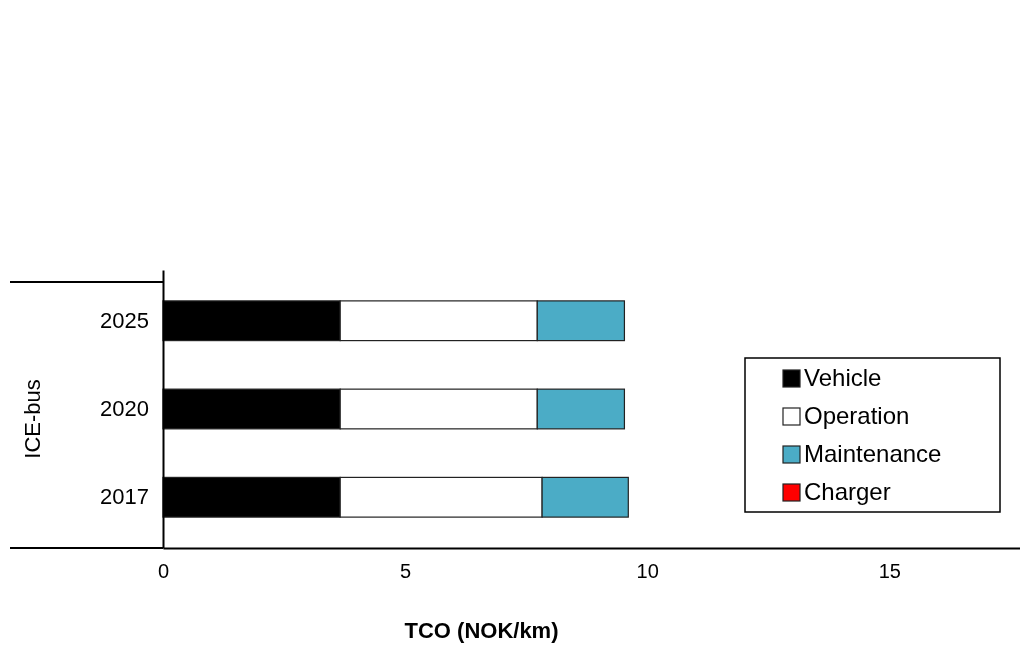 The height and width of the screenshot is (648, 1020). What do you see at coordinates (873, 453) in the screenshot?
I see `legend-label: Maintenance` at bounding box center [873, 453].